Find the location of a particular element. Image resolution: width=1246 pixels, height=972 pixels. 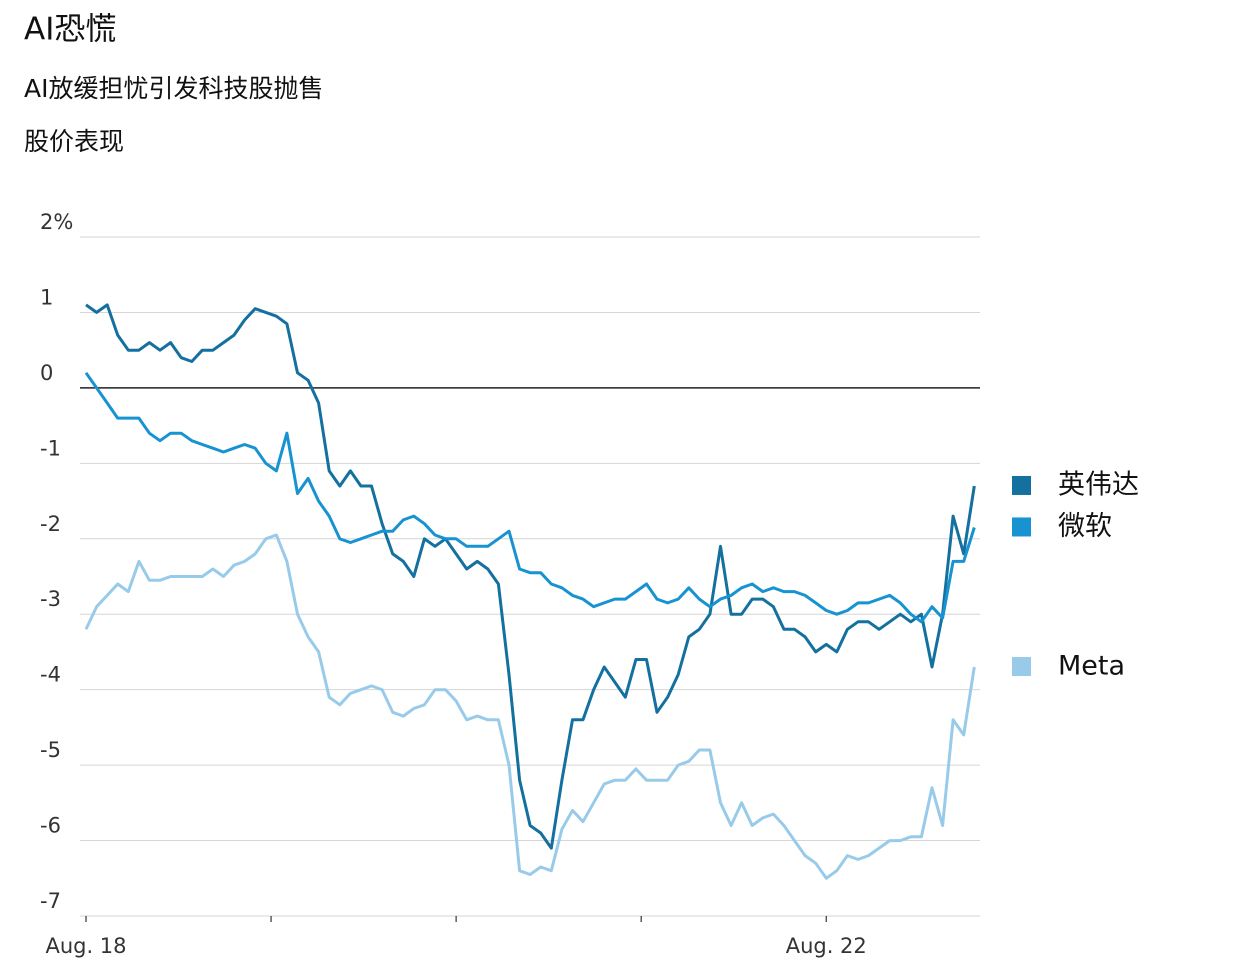

y-axis-label: 股价表现 is located at coordinates (74, 141).